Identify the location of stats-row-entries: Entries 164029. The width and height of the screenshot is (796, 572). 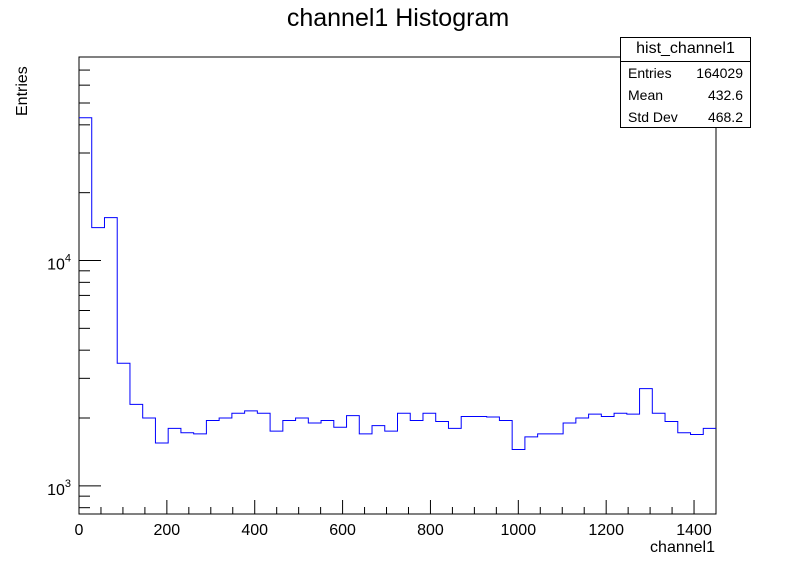
(685, 73).